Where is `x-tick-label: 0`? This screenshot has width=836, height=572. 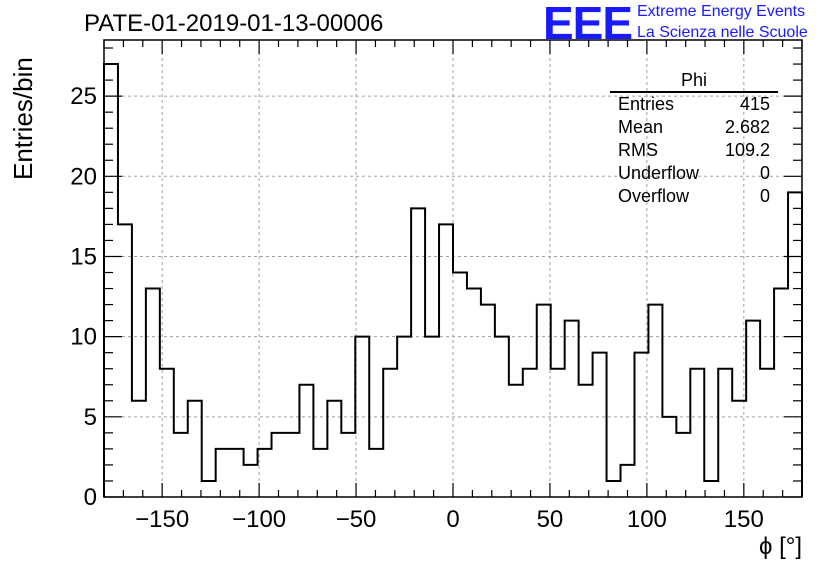 x-tick-label: 0 is located at coordinates (452, 519).